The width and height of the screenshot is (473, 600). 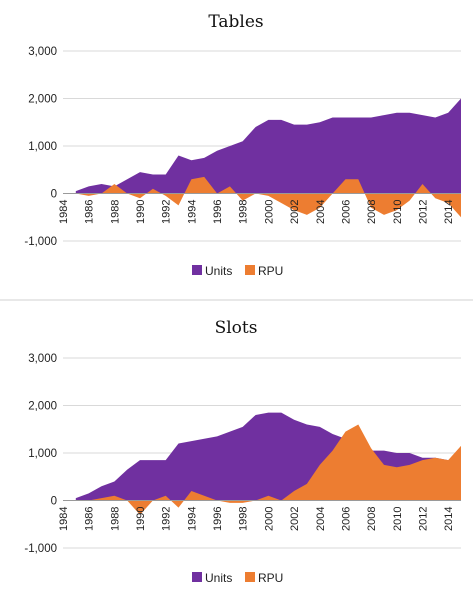 I want to click on area-series, so click(x=268, y=463).